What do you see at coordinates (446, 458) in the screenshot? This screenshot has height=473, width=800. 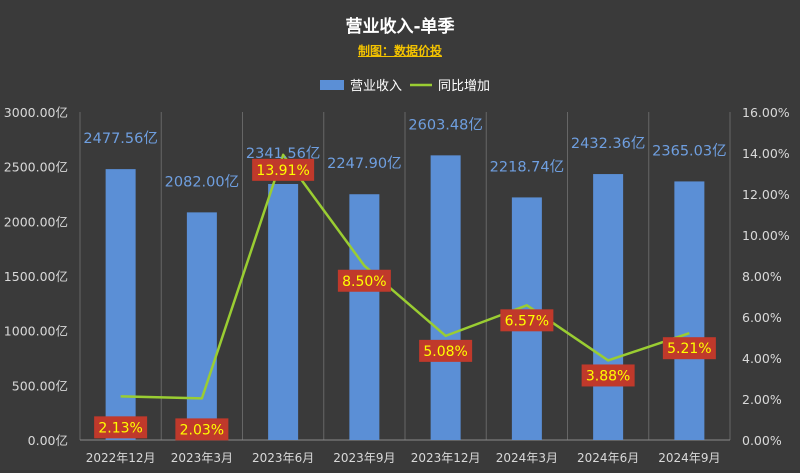 I see `x-tick-label: 2023年12月` at bounding box center [446, 458].